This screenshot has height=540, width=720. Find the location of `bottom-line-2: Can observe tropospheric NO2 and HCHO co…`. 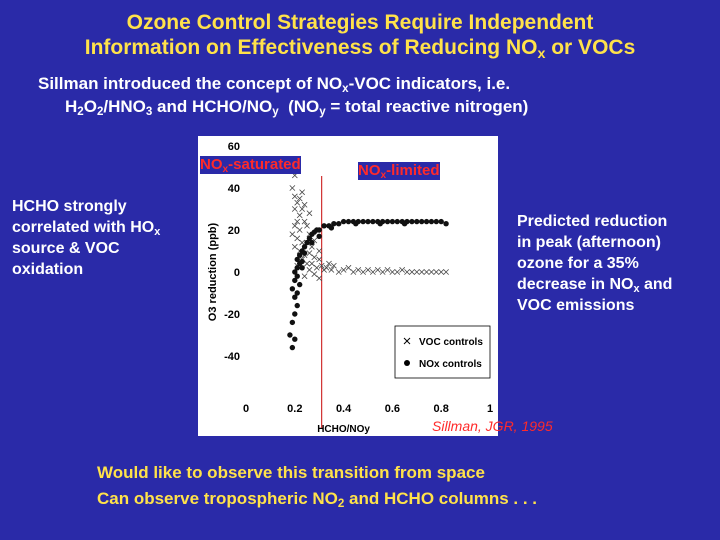

bottom-line-2: Can observe tropospheric NO2 and HCHO co… is located at coordinates (397, 499).